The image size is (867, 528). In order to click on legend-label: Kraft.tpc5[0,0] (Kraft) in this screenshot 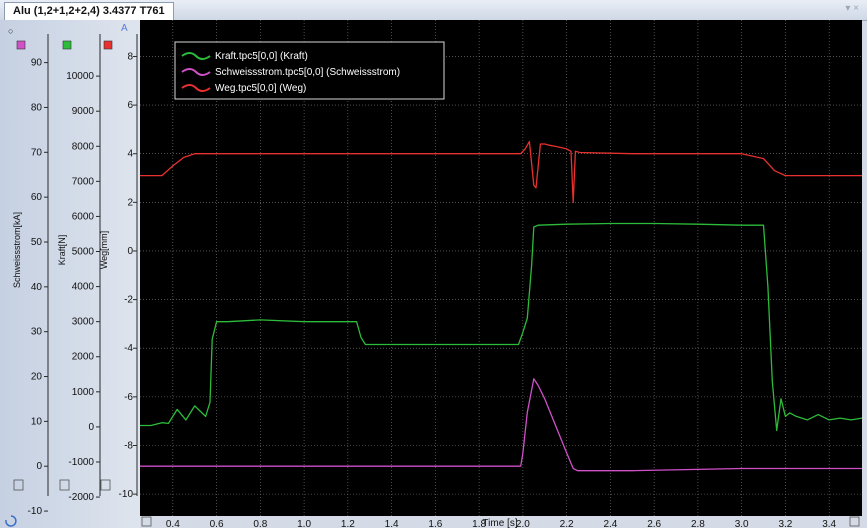, I will do `click(261, 56)`.